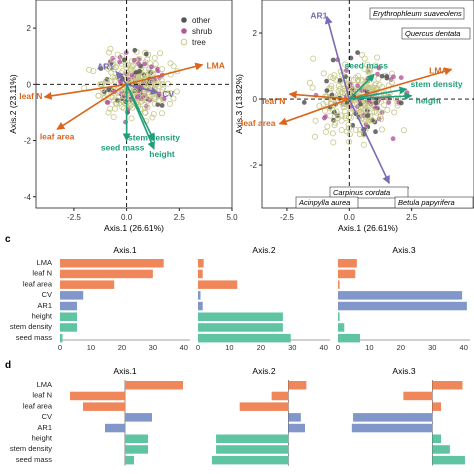 Image resolution: width=474 pixels, height=474 pixels. What do you see at coordinates (184, 31) in the screenshot?
I see `legend-key-shrub` at bounding box center [184, 31].